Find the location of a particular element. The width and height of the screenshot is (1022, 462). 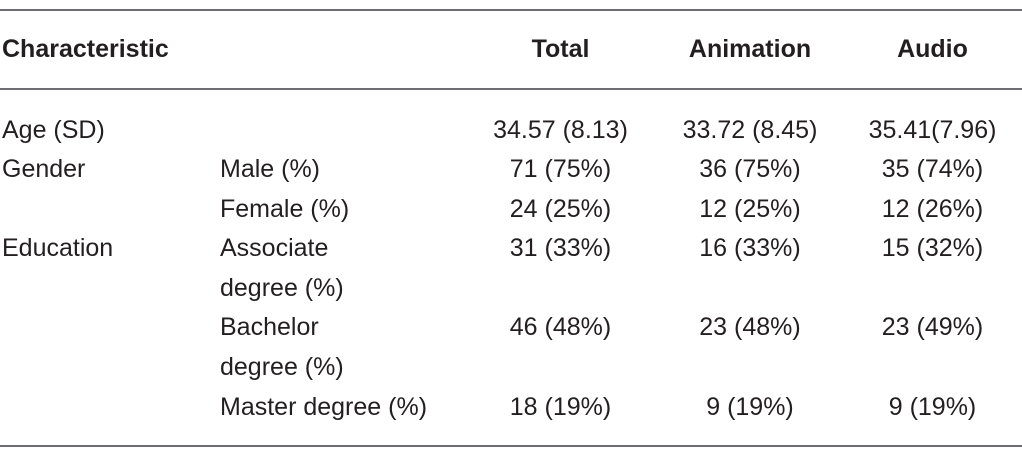

row-sub-label: Associate is located at coordinates (274, 248).